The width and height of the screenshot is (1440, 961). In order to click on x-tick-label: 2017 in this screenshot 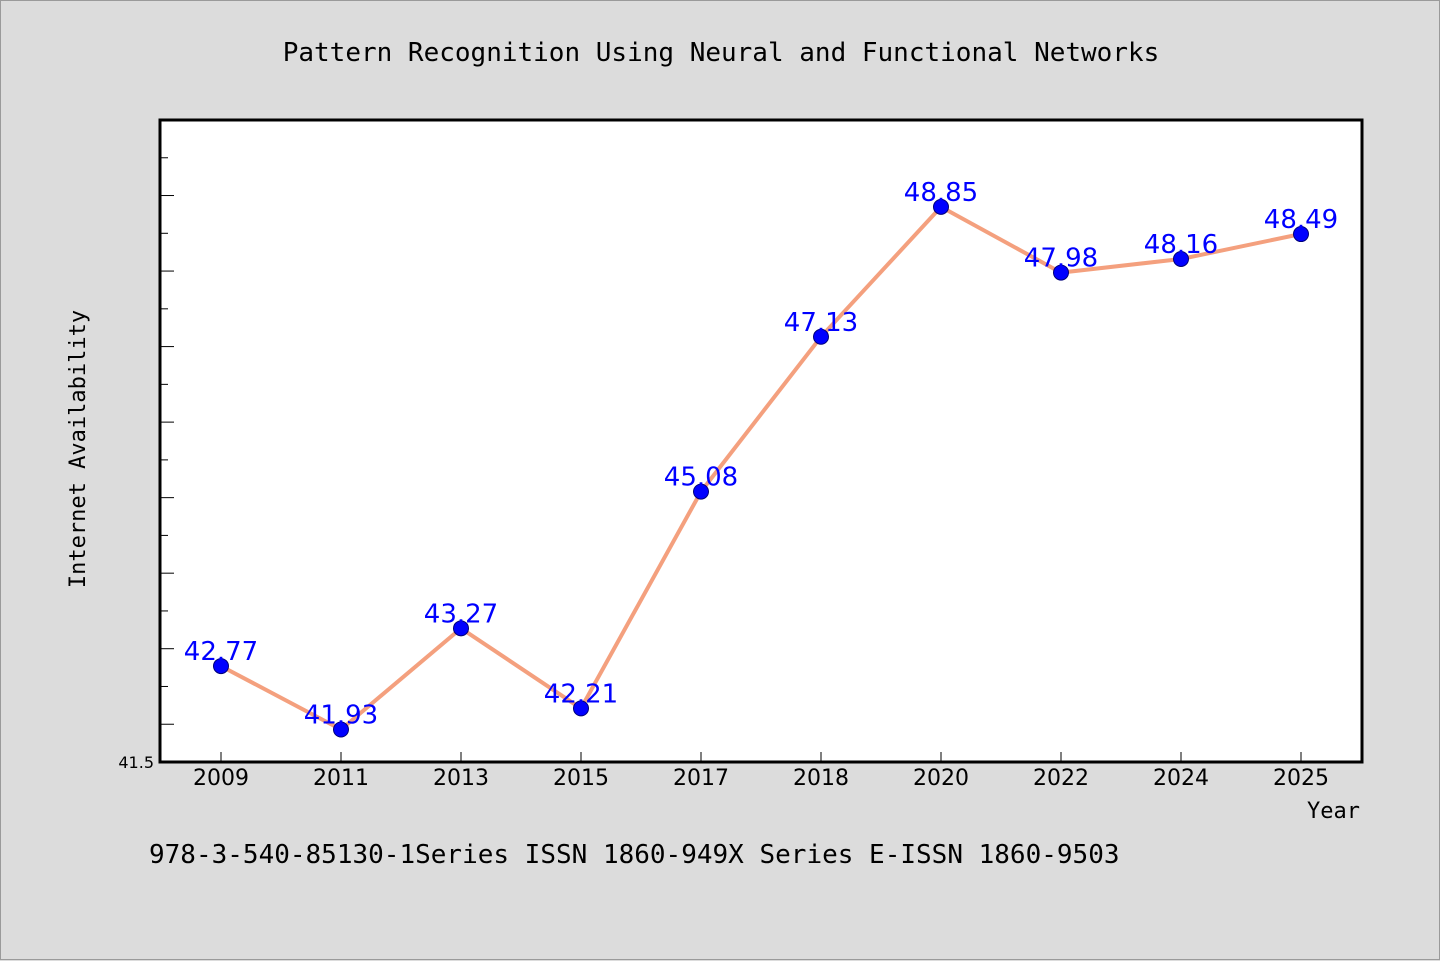, I will do `click(701, 778)`.